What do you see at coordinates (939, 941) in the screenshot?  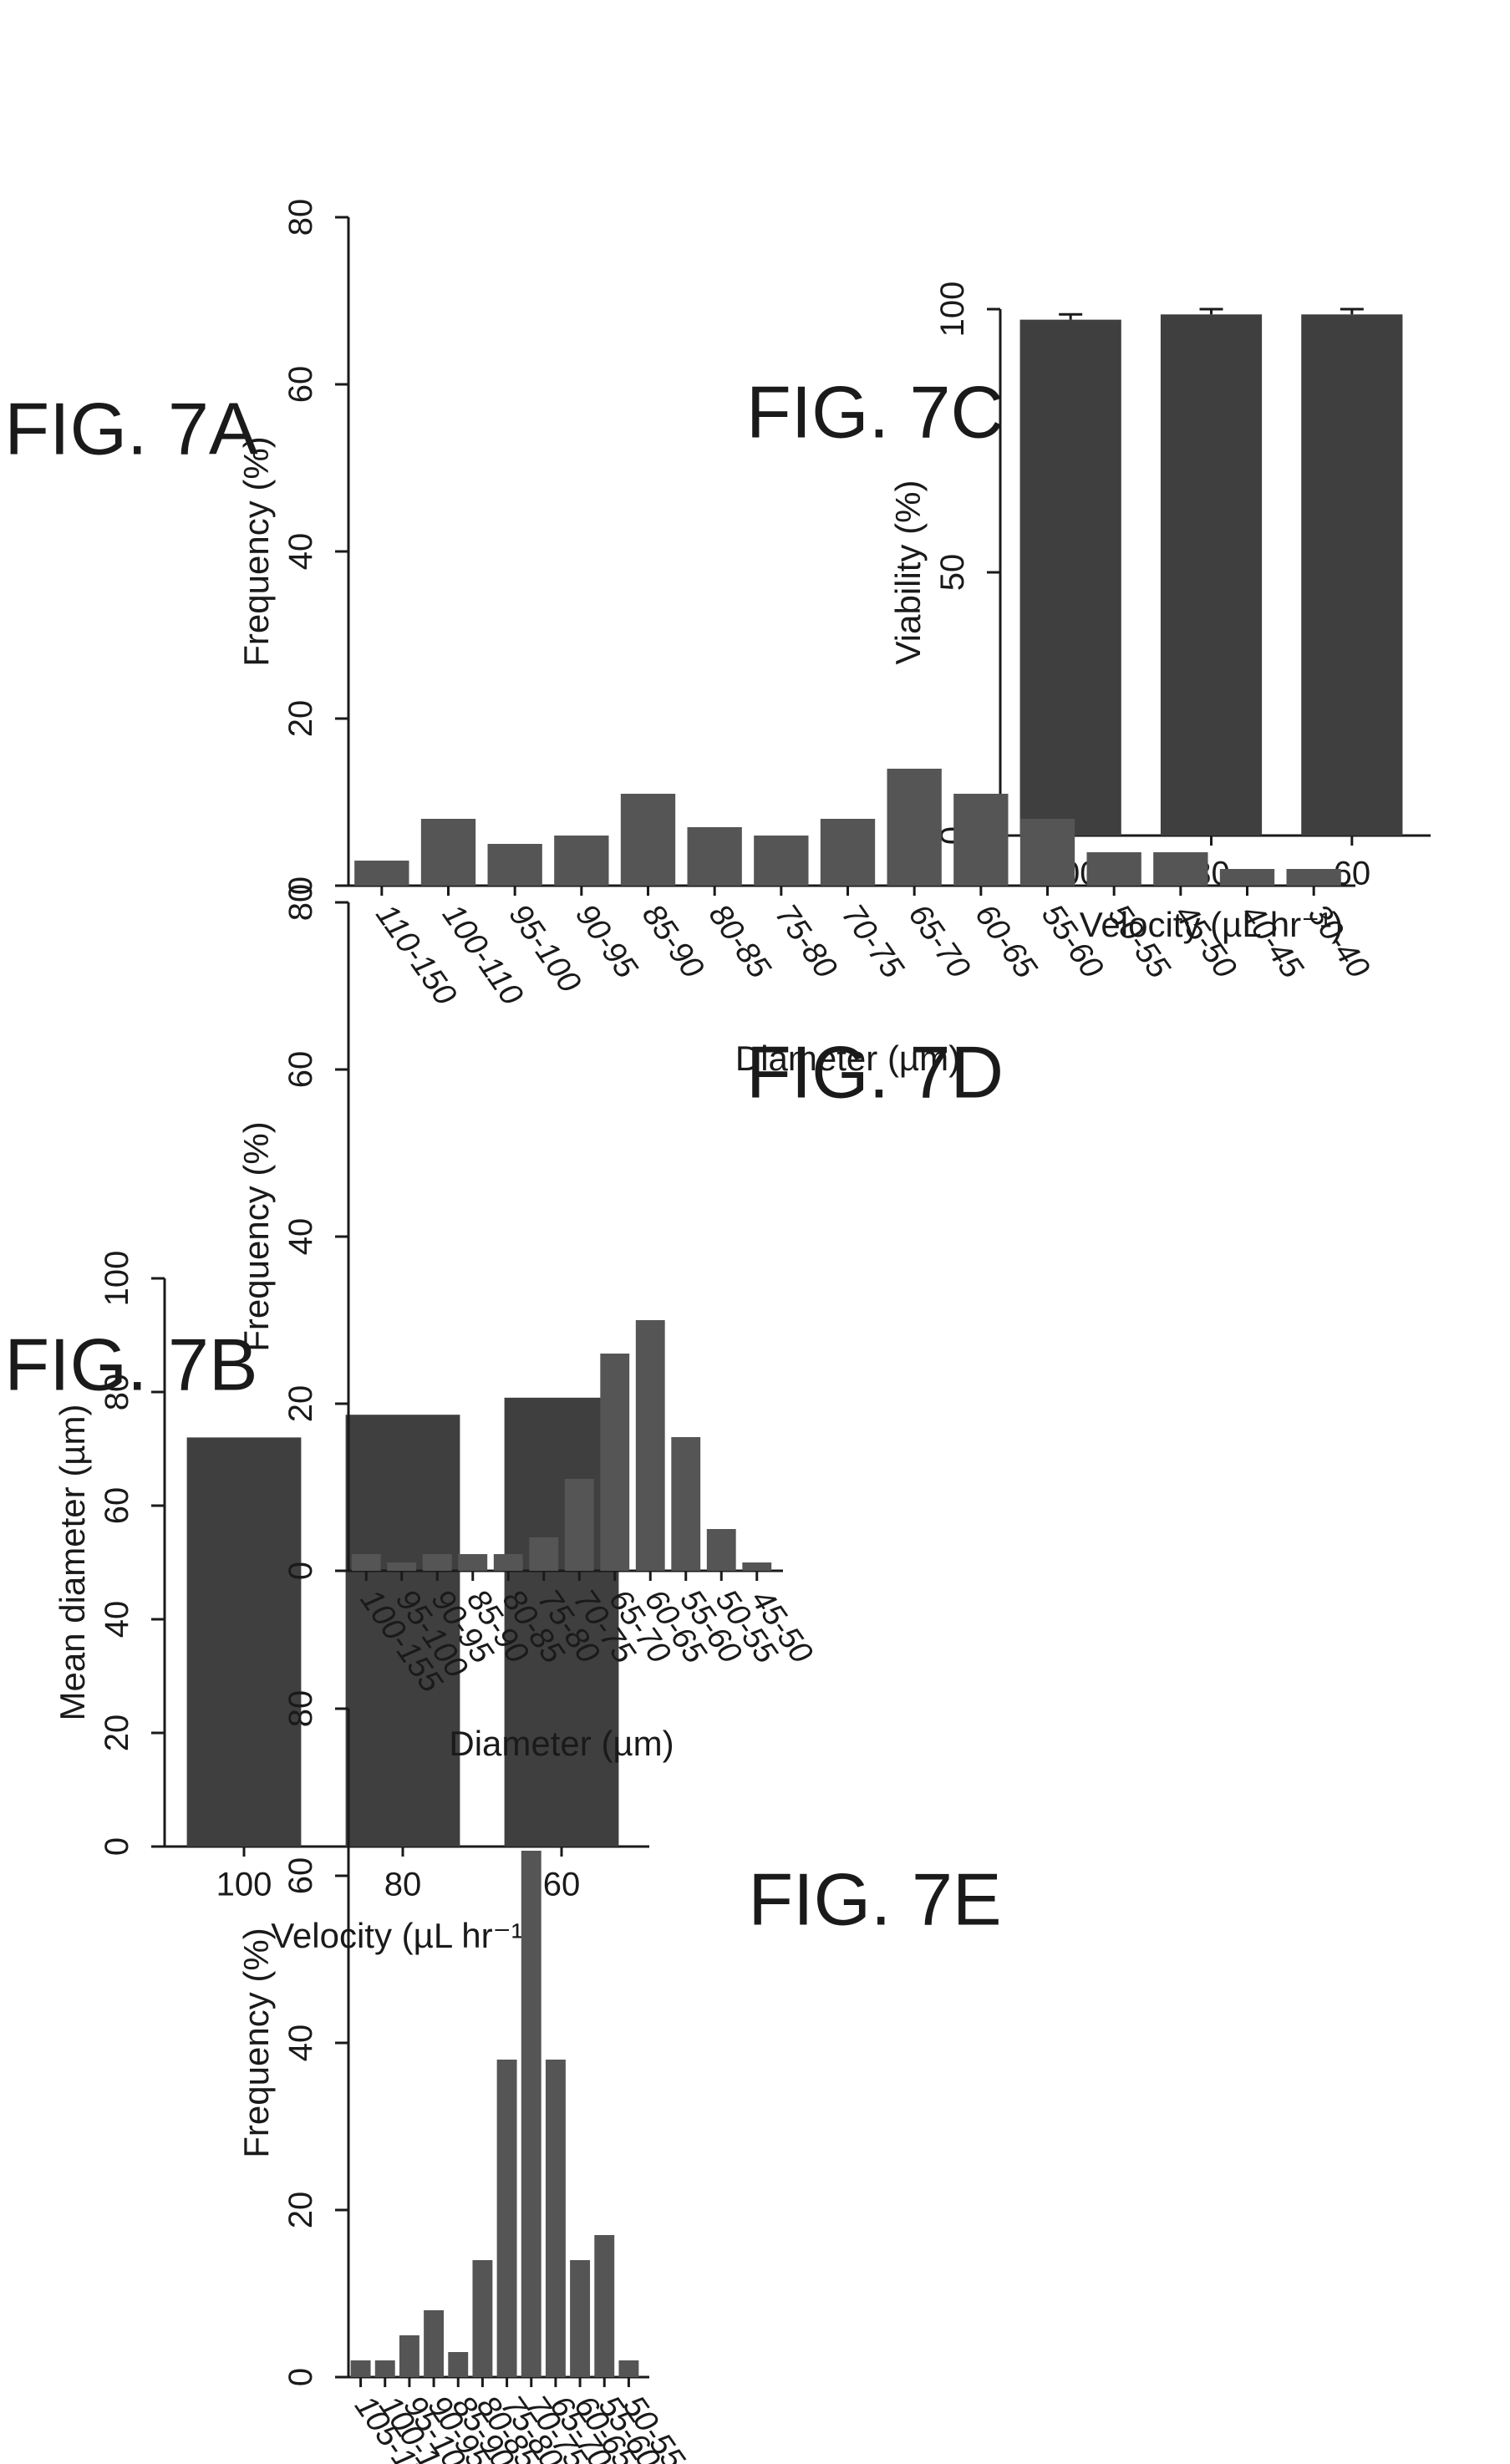 I see `x-tick-label: 65-70` at bounding box center [939, 941].